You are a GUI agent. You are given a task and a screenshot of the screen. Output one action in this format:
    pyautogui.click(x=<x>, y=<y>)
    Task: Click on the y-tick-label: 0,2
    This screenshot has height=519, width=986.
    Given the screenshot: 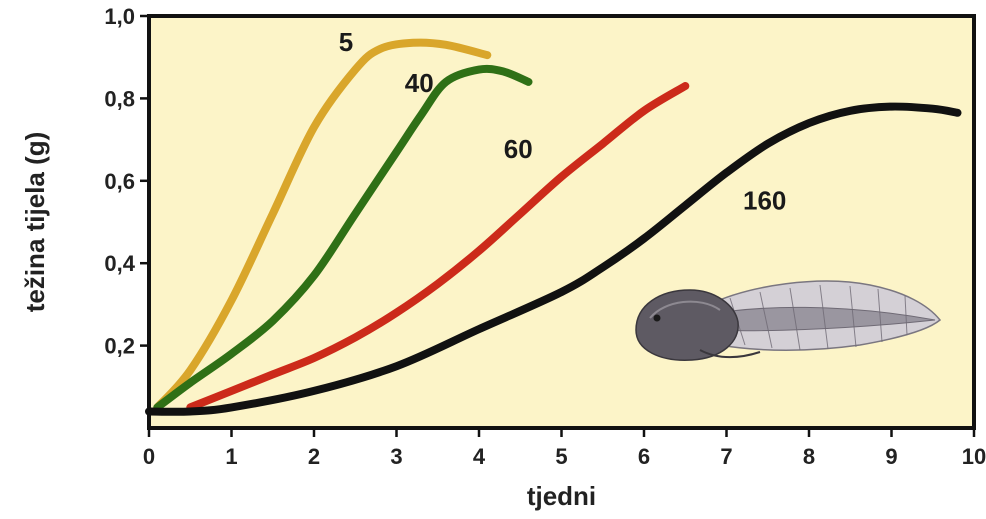 What is the action you would take?
    pyautogui.click(x=119, y=346)
    